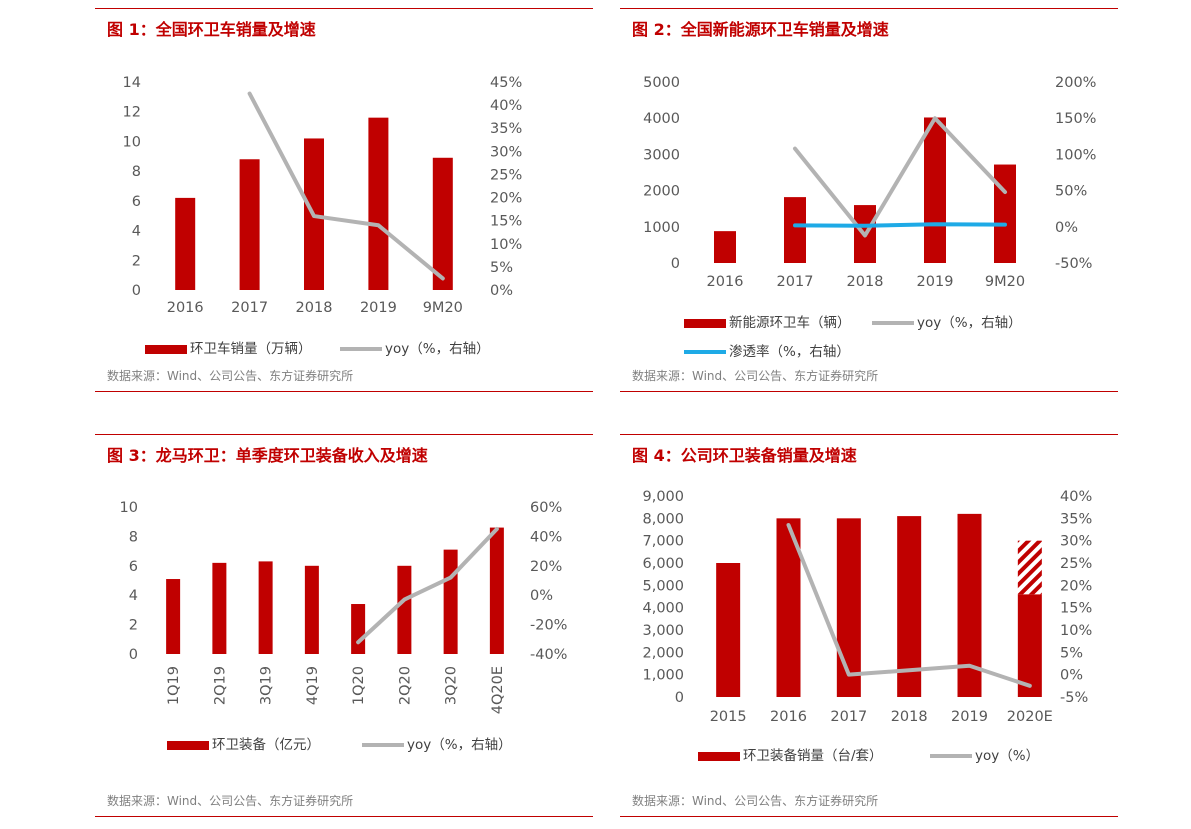 This screenshot has height=829, width=1191. What do you see at coordinates (1029, 567) in the screenshot?
I see `bar-projected` at bounding box center [1029, 567].